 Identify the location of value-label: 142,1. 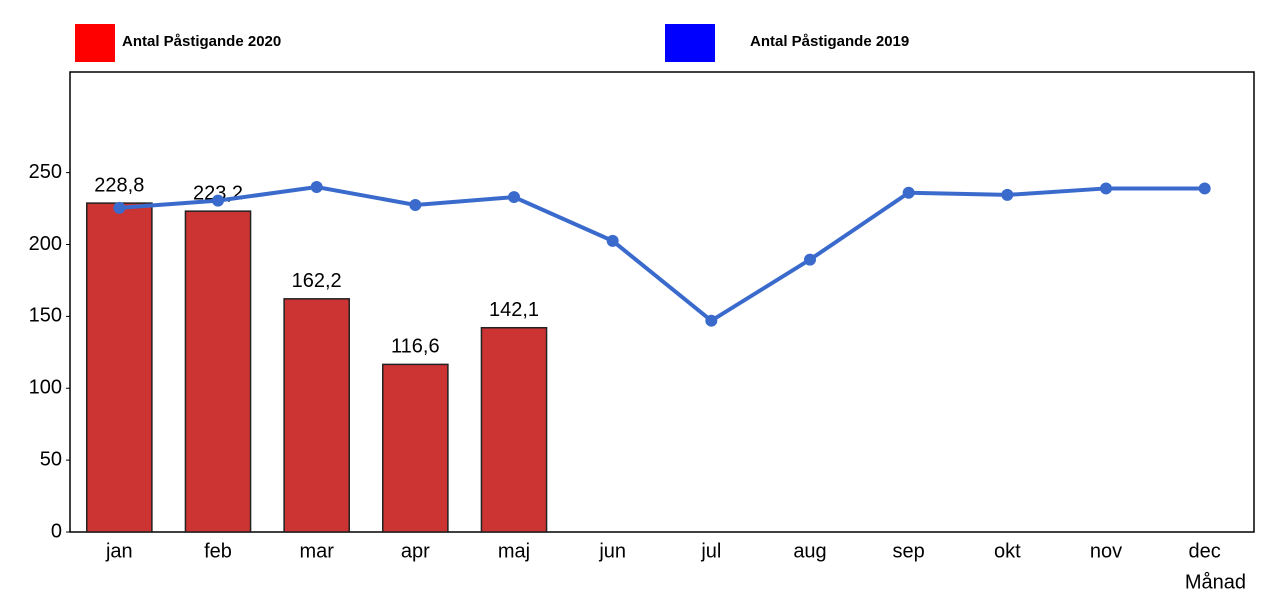
(514, 310).